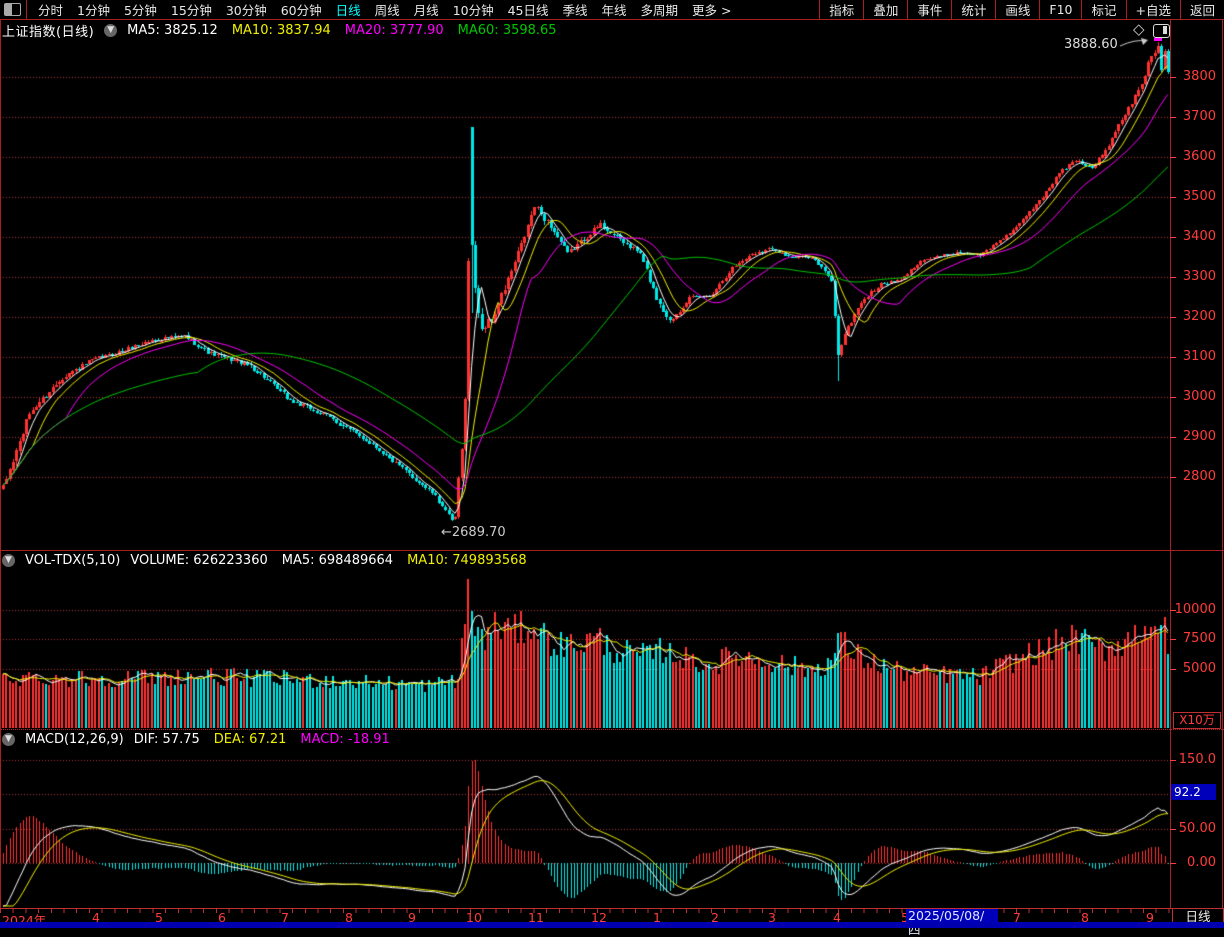  Describe the element at coordinates (1017, 9) in the screenshot. I see `tool-item-画线: 画线` at that location.